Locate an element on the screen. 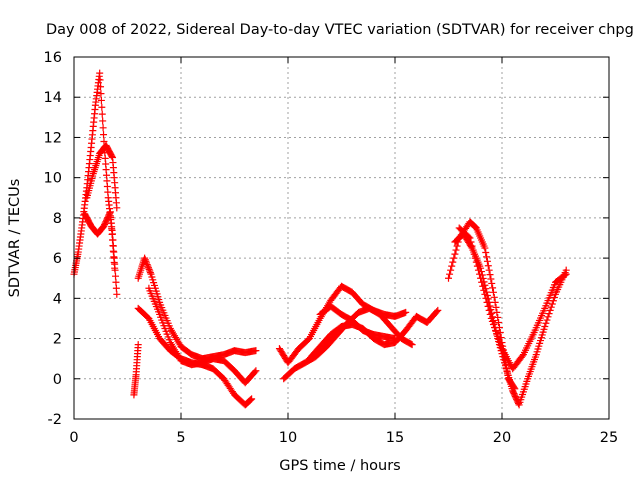 The height and width of the screenshot is (480, 640). y-tick-label: 16 is located at coordinates (53, 58).